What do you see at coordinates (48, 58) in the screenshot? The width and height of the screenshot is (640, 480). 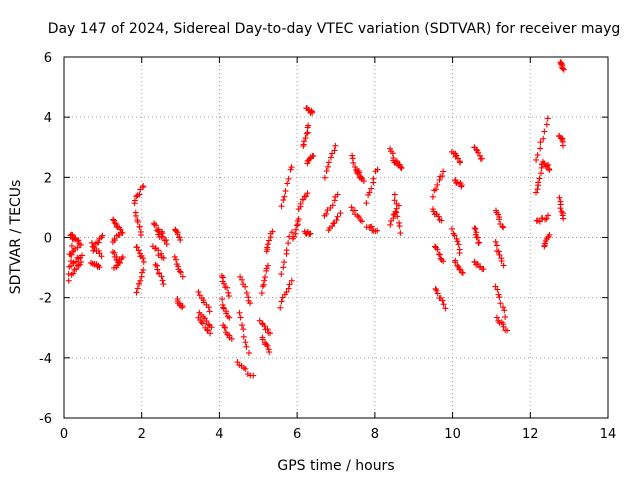 I see `y-tick-label: 6` at bounding box center [48, 58].